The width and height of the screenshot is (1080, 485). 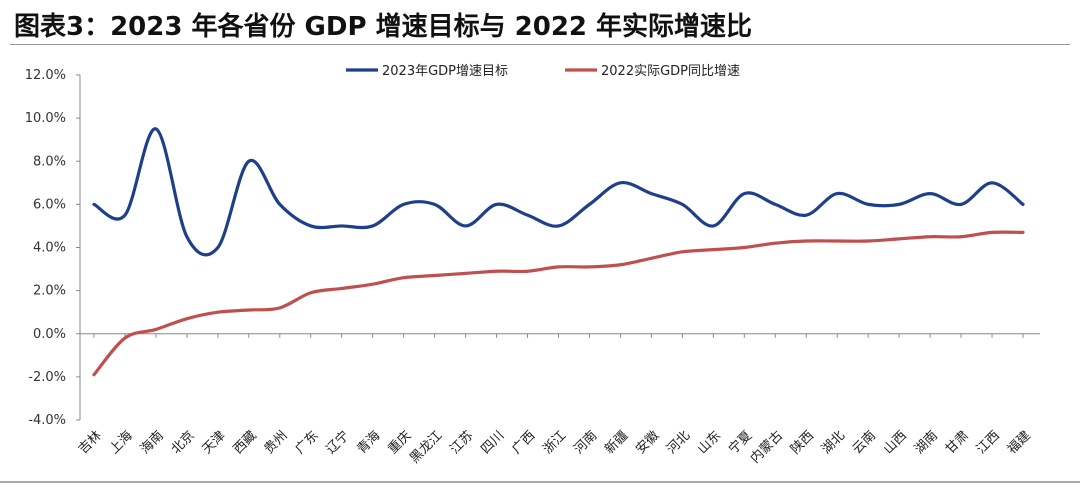 I want to click on x-tick-label: 湖南, so click(x=926, y=443).